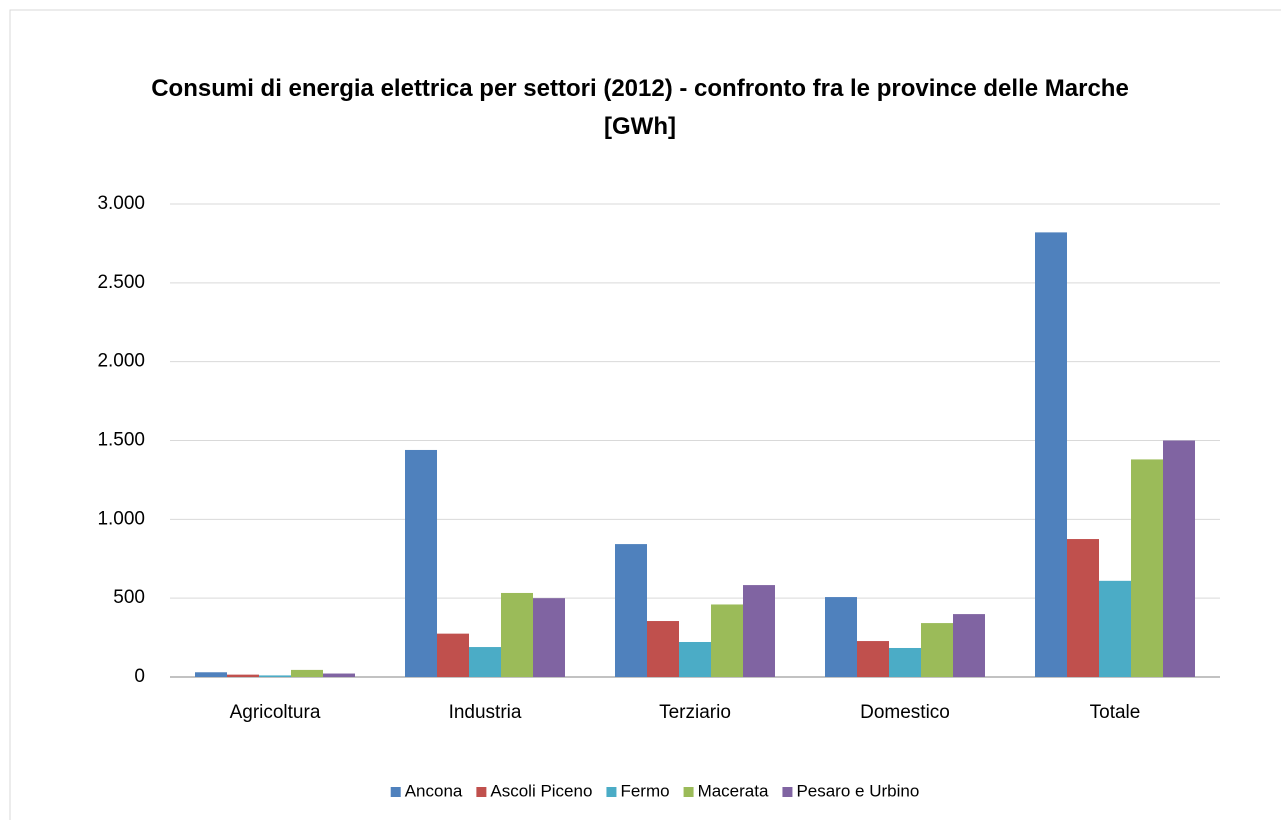 The width and height of the screenshot is (1281, 820). I want to click on y-tick-label: 500, so click(129, 597).